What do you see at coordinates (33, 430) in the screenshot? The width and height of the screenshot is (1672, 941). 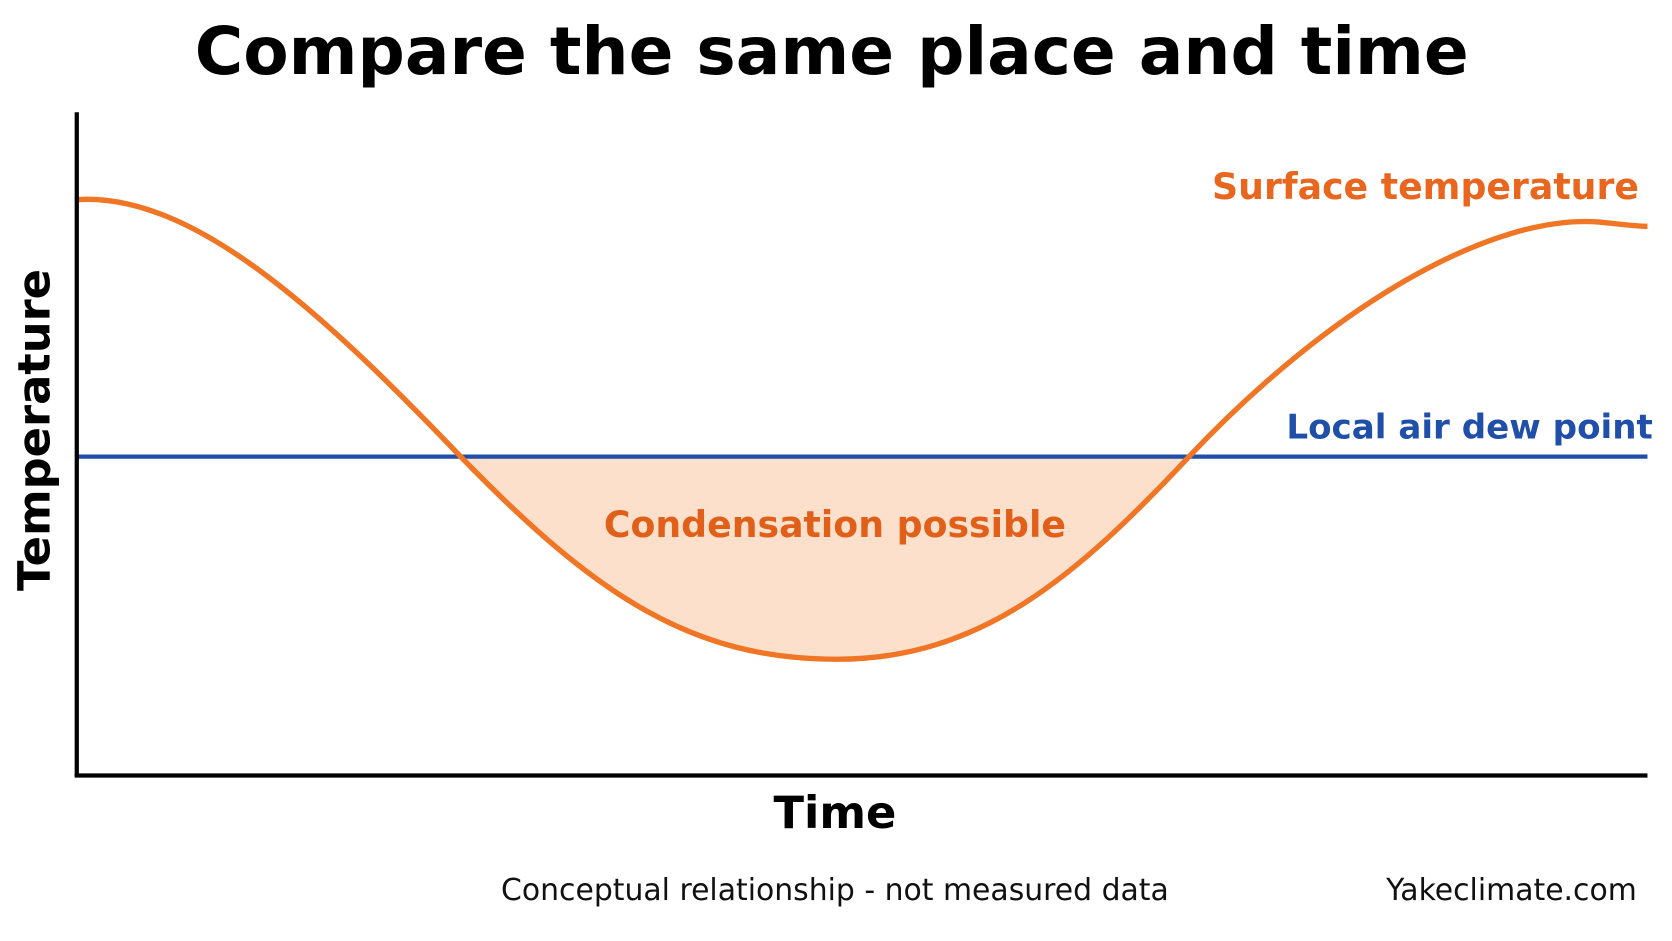 I see `y-axis-label: Temperature` at bounding box center [33, 430].